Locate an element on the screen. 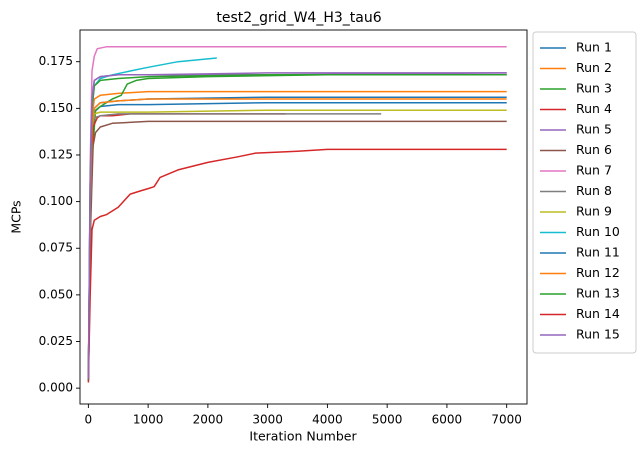 This screenshot has width=641, height=453. y-axis: 0.000 0.025 0.050 0.075 0.100 0.125 0.150 0.175 is located at coordinates (59, 224).